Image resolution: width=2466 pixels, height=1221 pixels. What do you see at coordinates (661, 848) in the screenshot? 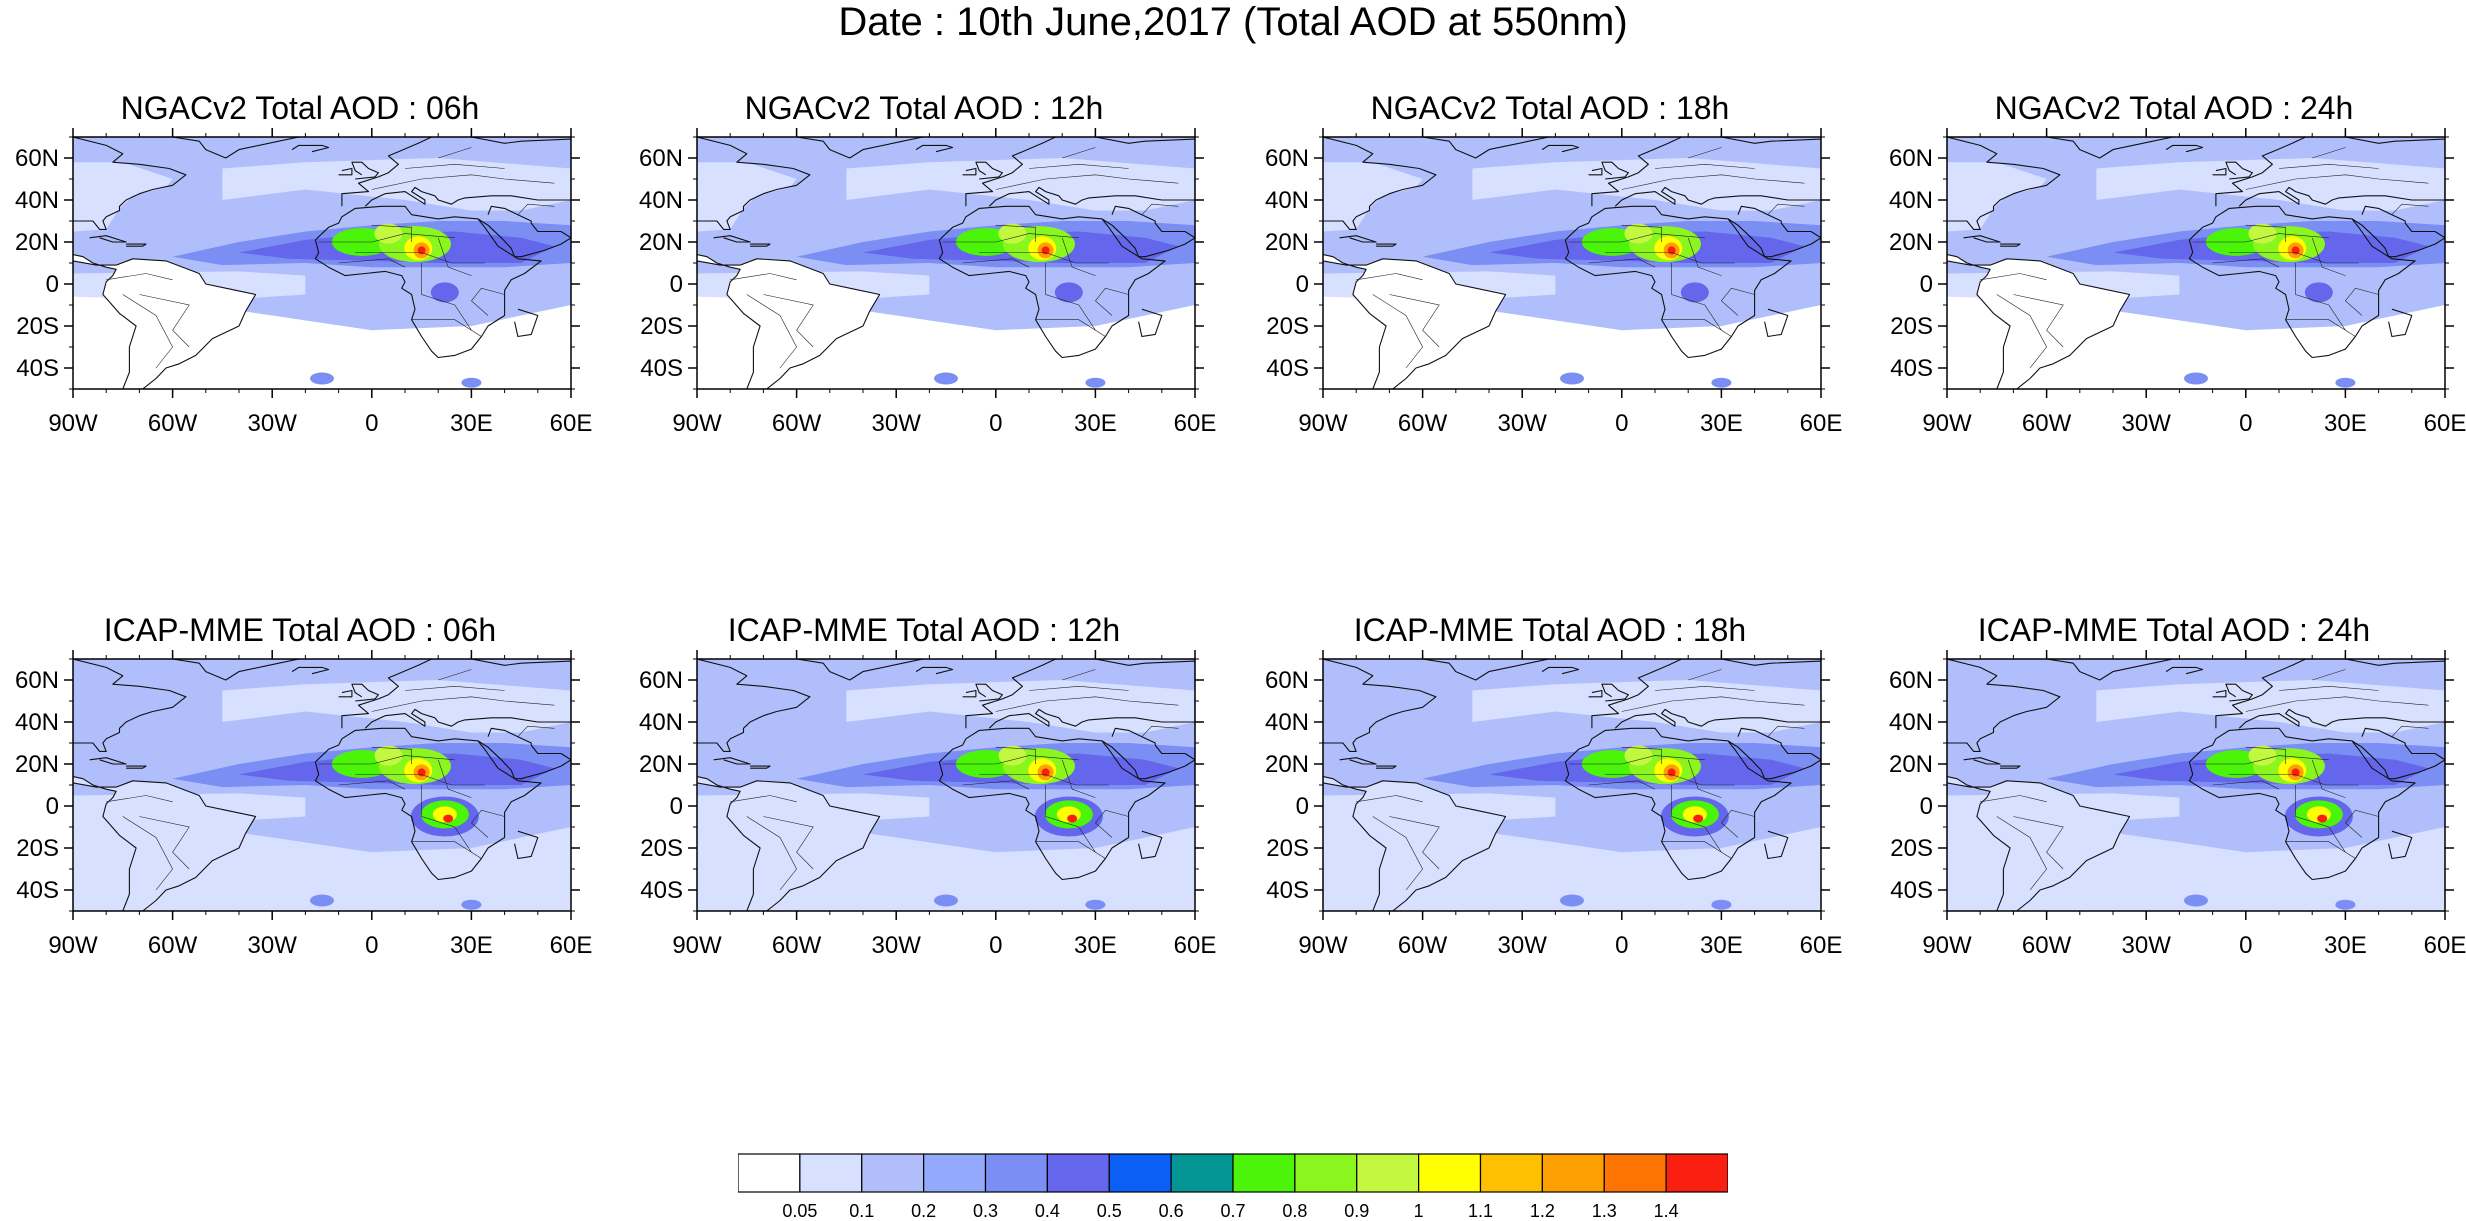
I see `y-tick-label: 20S` at bounding box center [661, 848].